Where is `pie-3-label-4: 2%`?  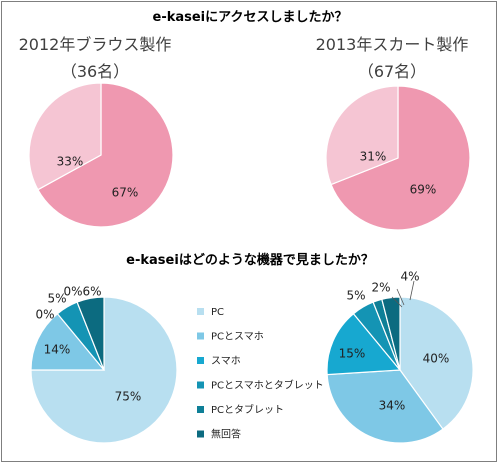
pie-3-label-4: 2% is located at coordinates (380, 288).